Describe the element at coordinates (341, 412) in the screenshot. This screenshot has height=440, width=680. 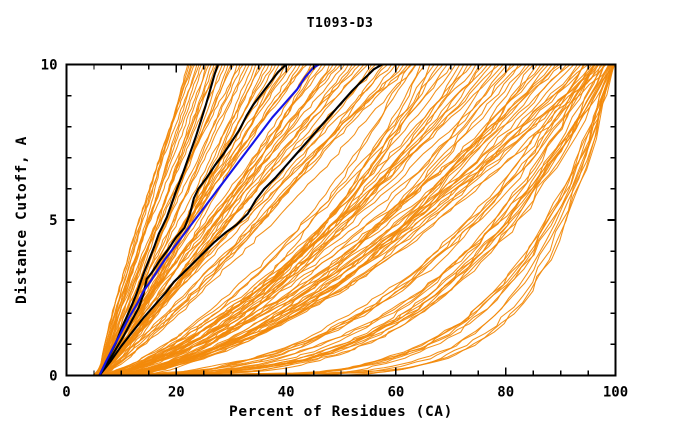
I see `x-axis-title: Percent of Residues (CA)` at that location.